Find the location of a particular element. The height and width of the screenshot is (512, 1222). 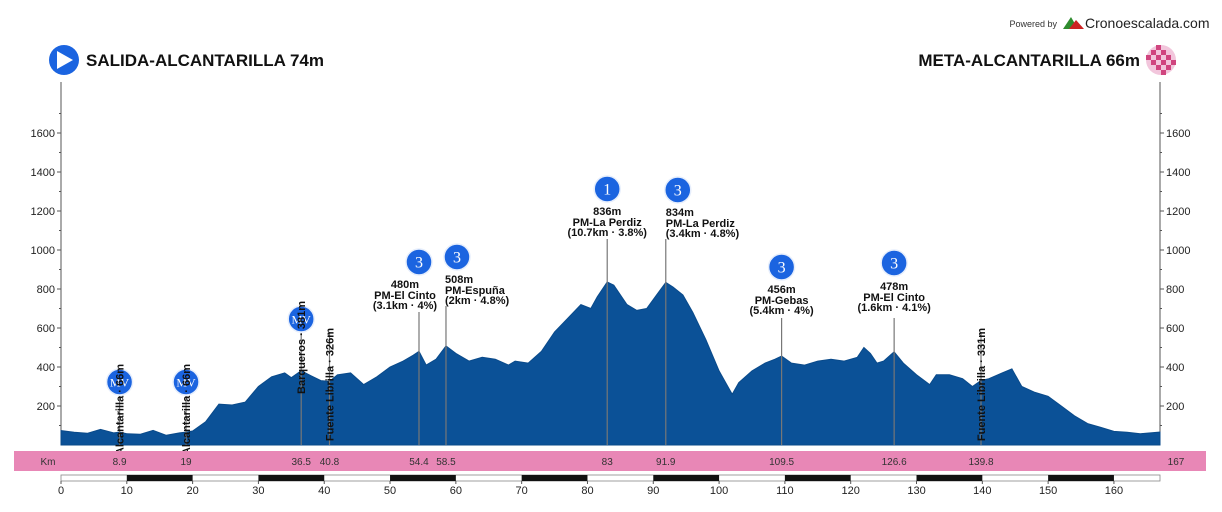

climb-altitude: 456m is located at coordinates (782, 290).